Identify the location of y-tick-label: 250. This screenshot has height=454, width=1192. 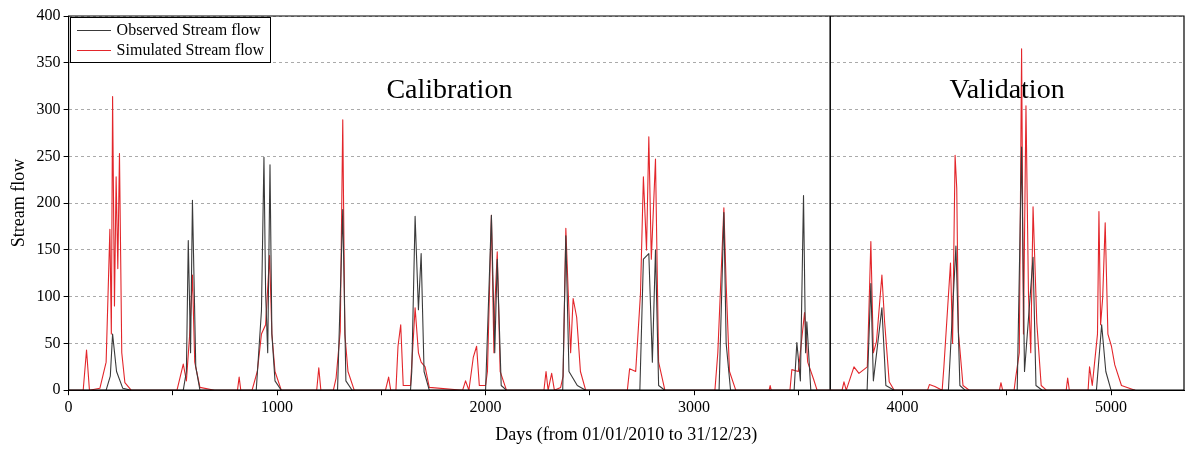
(48, 155).